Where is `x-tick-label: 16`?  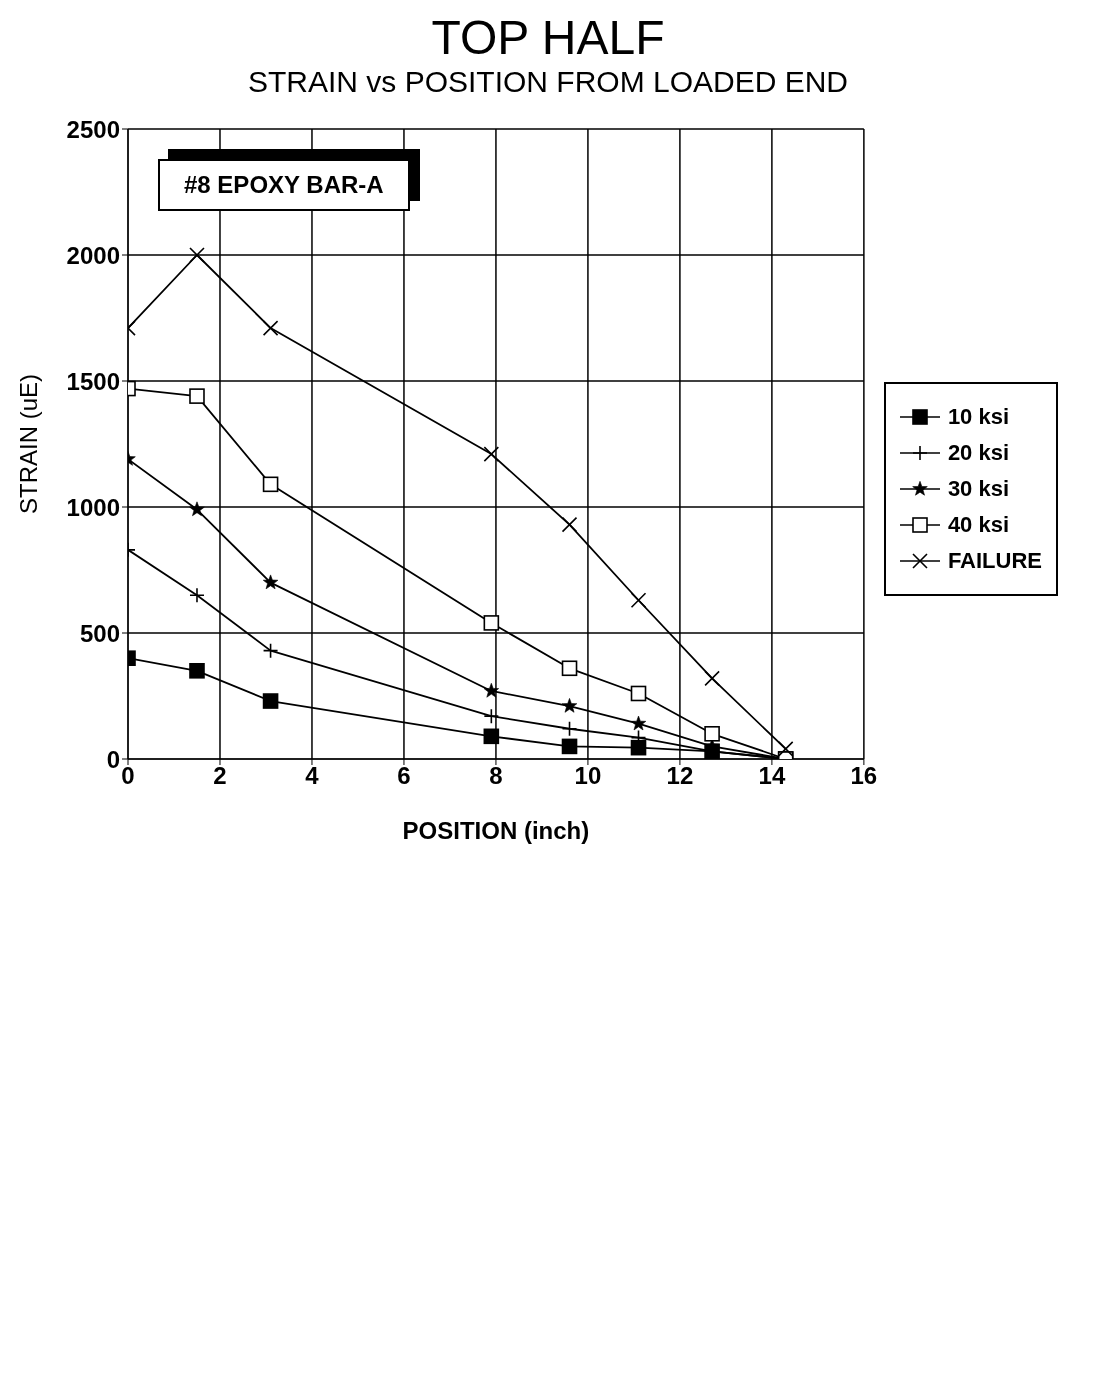 x-tick-label: 16 is located at coordinates (864, 776).